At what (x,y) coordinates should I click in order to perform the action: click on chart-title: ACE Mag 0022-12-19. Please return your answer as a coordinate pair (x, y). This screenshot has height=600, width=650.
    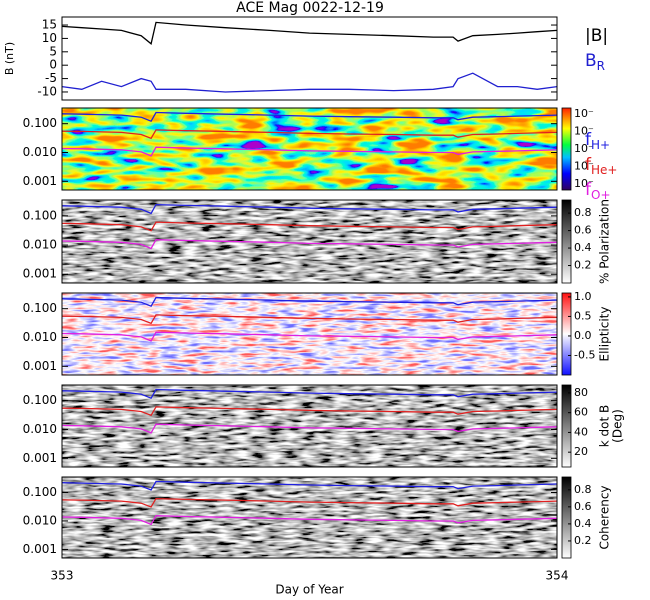
    Looking at the image, I should click on (310, 8).